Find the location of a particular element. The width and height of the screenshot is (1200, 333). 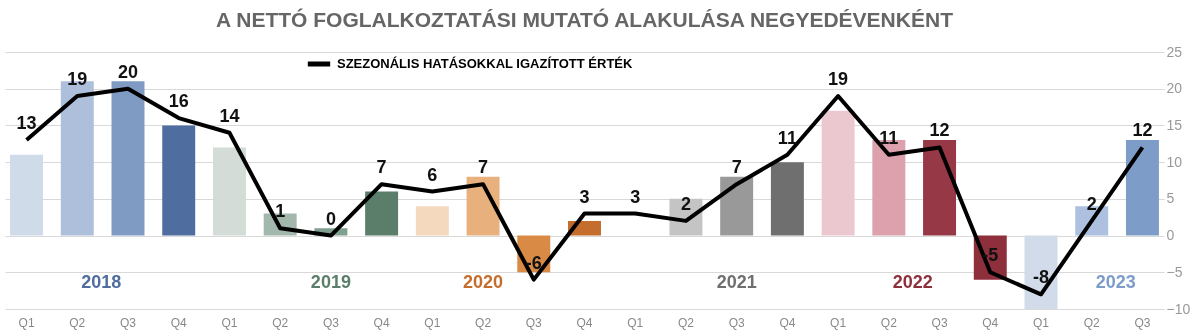

legend-label: SZEZONÁLIS HATÁSOKKAL IGAZÍTOTT ÉRTÉK is located at coordinates (485, 63).